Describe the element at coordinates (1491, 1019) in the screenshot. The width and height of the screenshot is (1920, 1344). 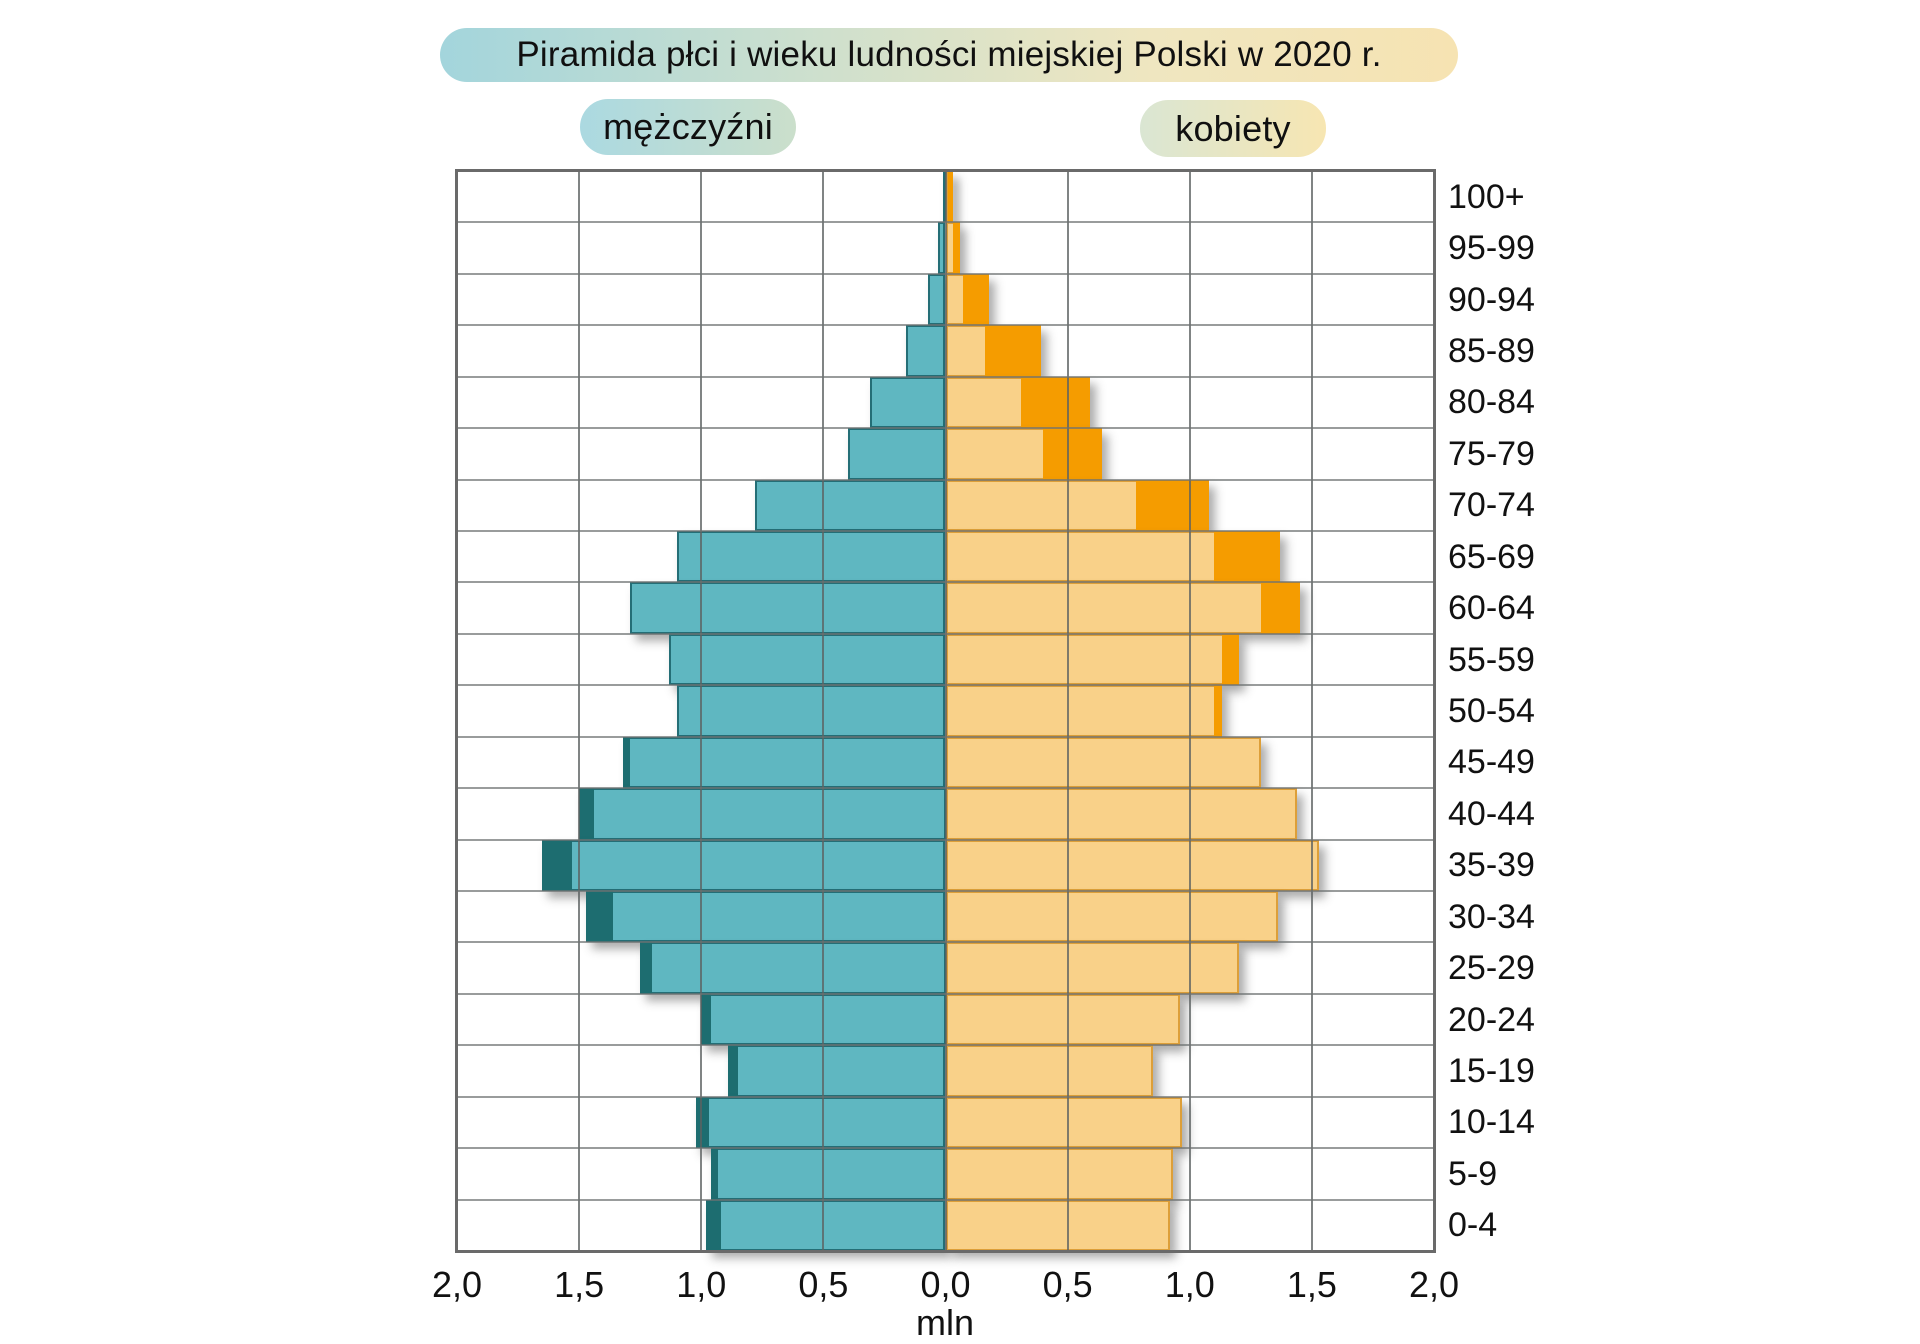
I see `age-label-20-24: 20-24` at that location.